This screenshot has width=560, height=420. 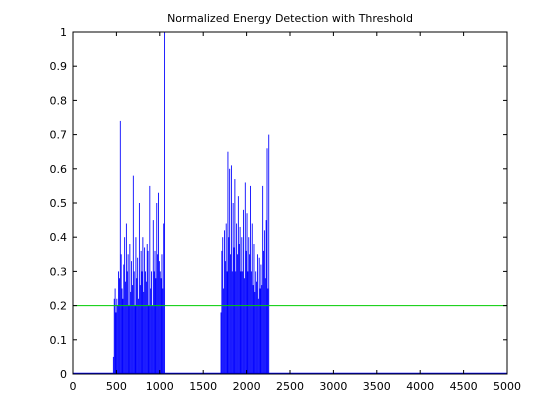 What do you see at coordinates (507, 386) in the screenshot?
I see `x-tick-label: 5000` at bounding box center [507, 386].